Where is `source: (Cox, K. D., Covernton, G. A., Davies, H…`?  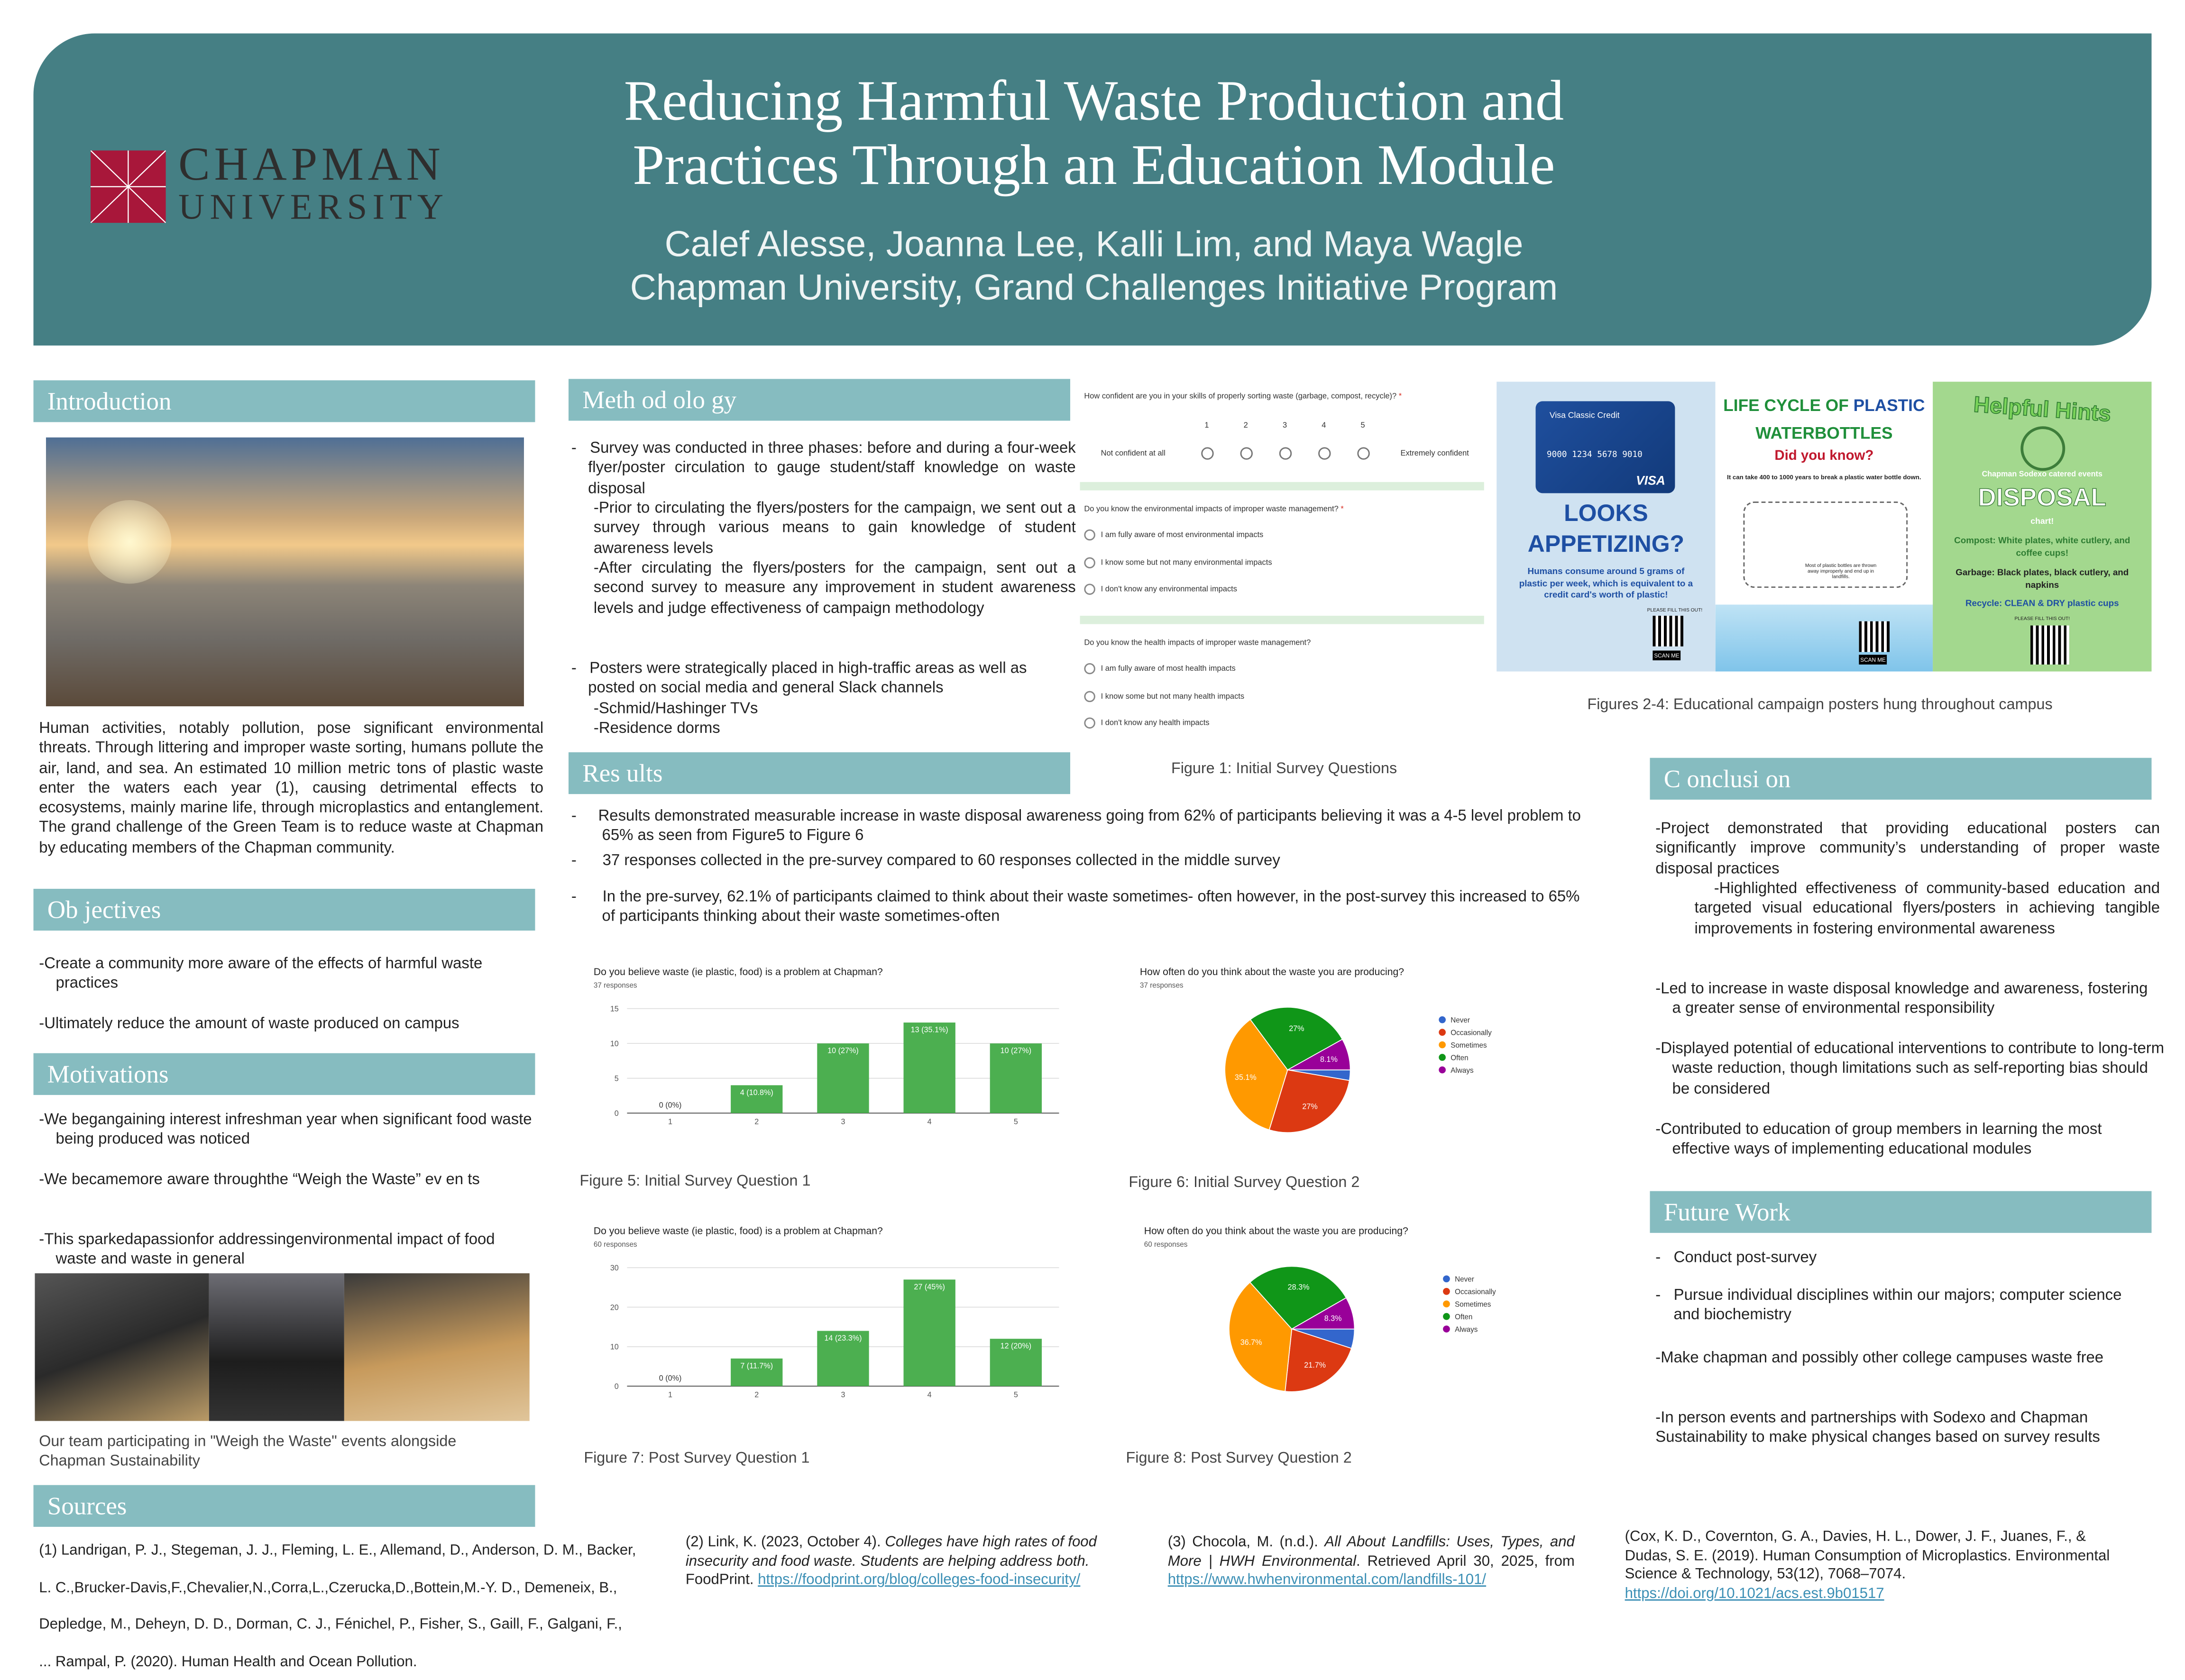
source: (Cox, K. D., Covernton, G. A., Davies, H… is located at coordinates (1876, 1566).